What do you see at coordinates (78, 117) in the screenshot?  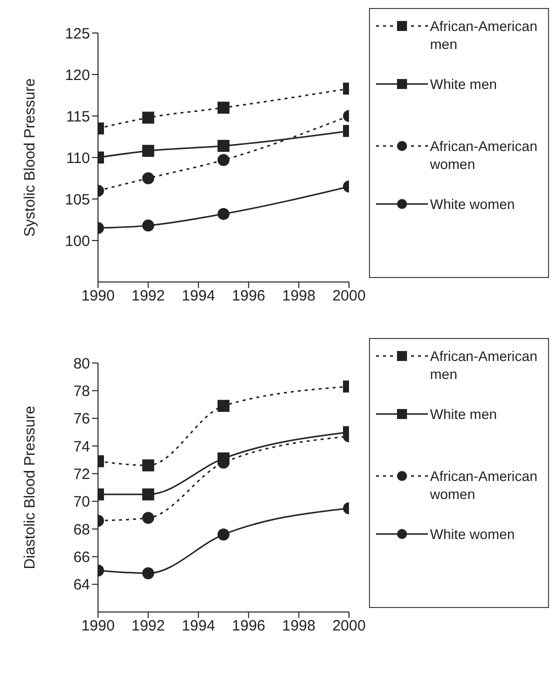 I see `y-tick-label: 115` at bounding box center [78, 117].